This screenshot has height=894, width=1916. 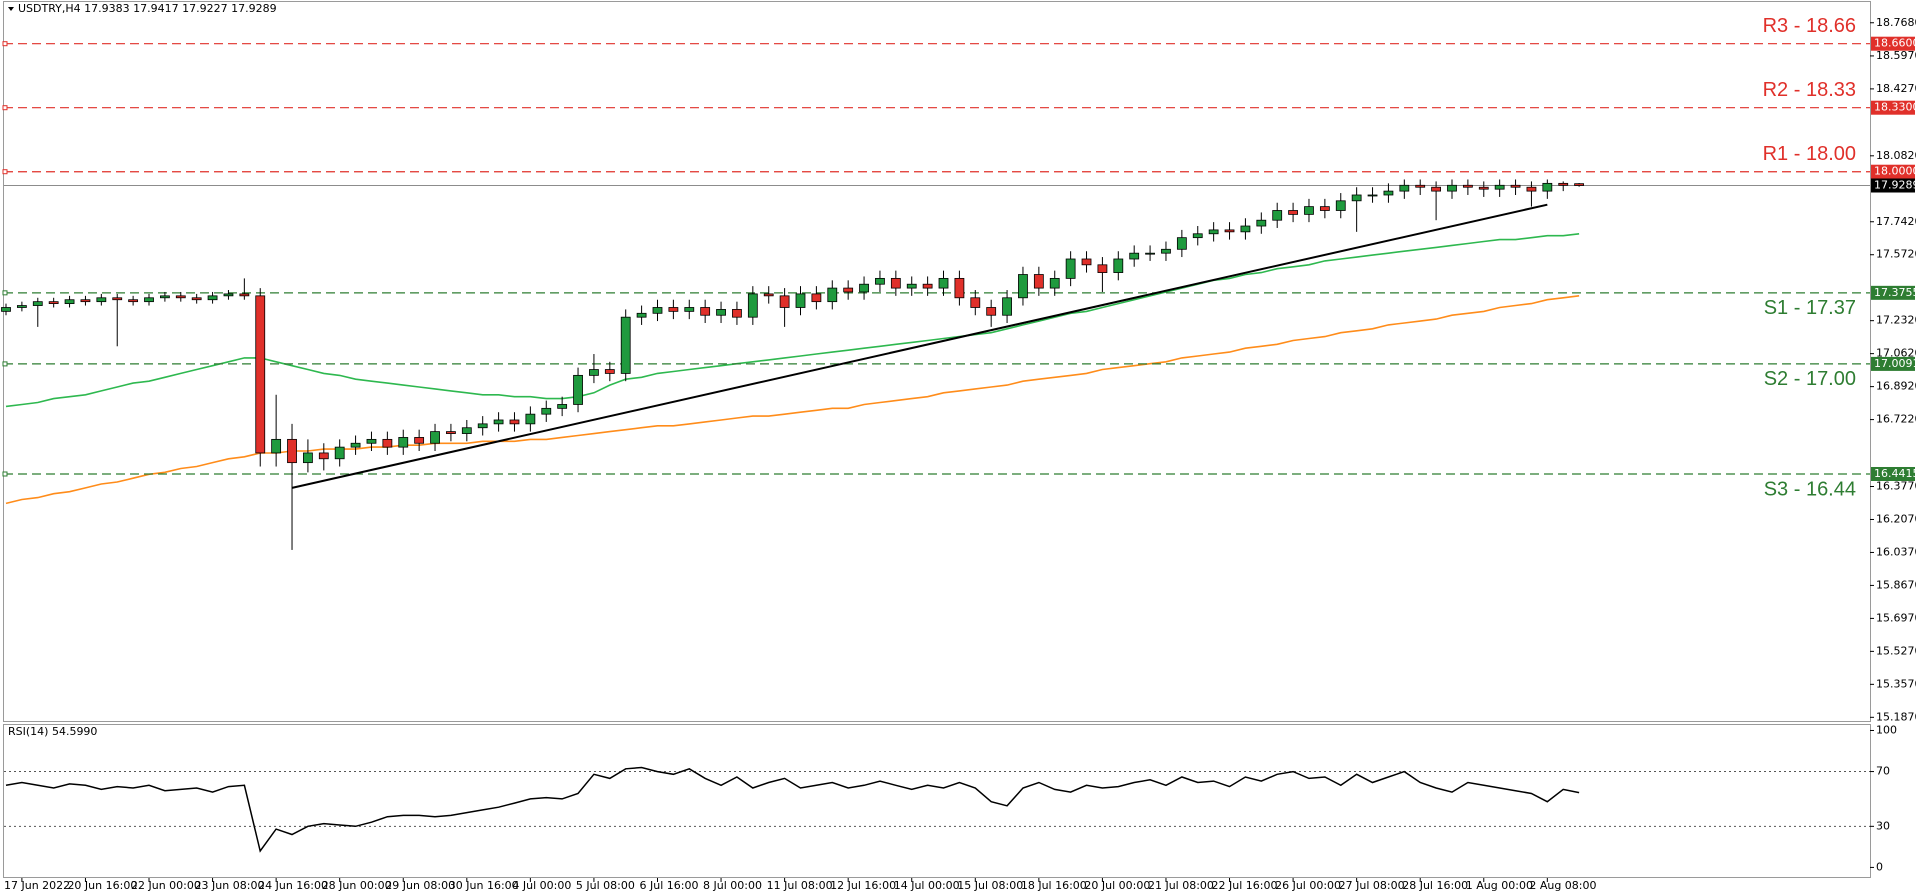 What do you see at coordinates (102, 885) in the screenshot?
I see `x-tick-label: 20 Jun 16:00` at bounding box center [102, 885].